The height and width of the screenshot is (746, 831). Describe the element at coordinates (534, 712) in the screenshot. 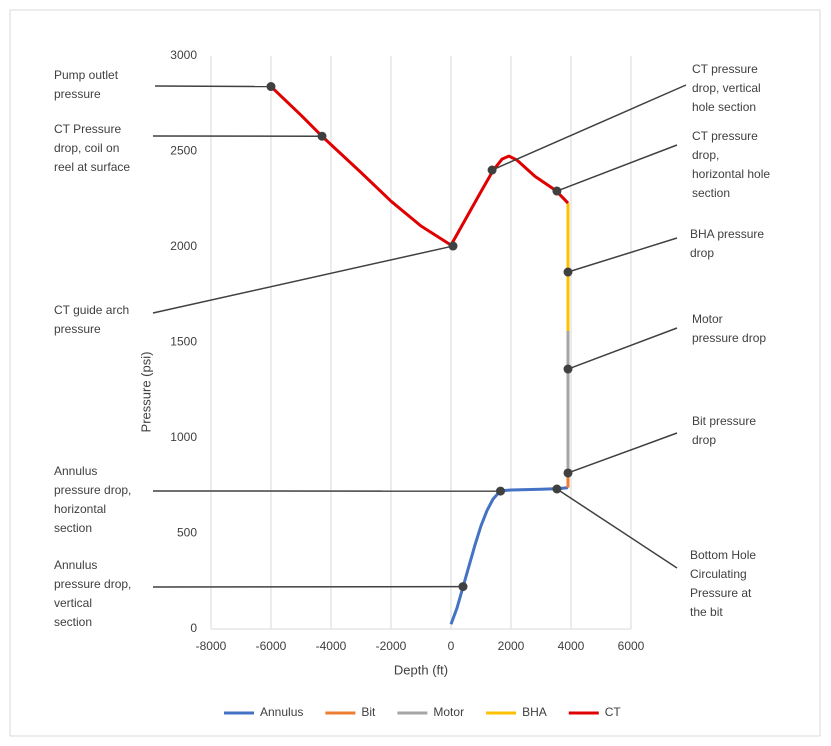

I see `legend-label: BHA` at that location.